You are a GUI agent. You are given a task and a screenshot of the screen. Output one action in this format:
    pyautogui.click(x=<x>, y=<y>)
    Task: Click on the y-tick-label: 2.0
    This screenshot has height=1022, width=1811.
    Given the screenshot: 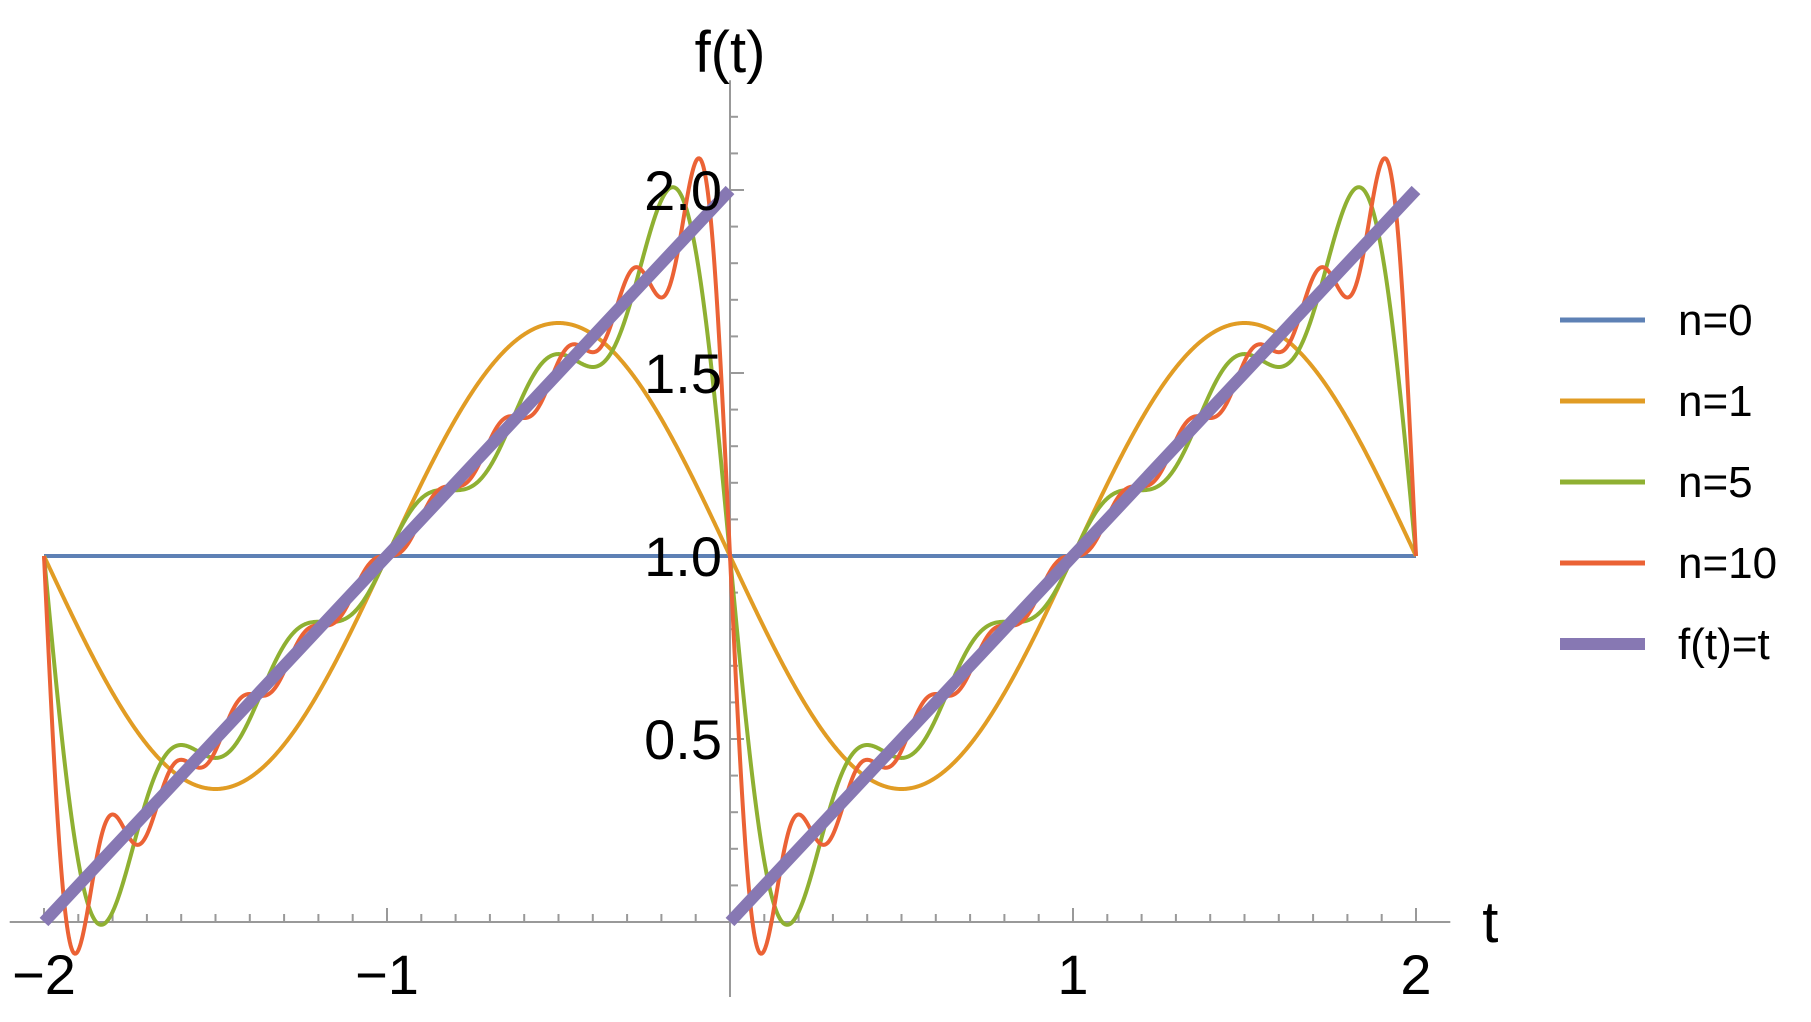 What is the action you would take?
    pyautogui.click(x=683, y=190)
    